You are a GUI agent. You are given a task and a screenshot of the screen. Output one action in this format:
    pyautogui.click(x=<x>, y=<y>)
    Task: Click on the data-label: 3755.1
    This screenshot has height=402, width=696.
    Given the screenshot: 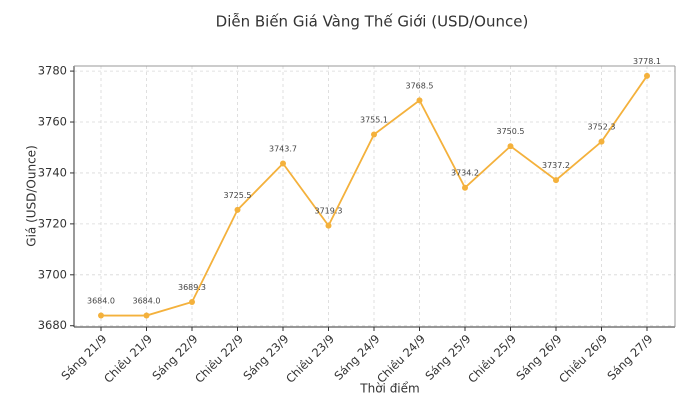 What is the action you would take?
    pyautogui.click(x=374, y=119)
    